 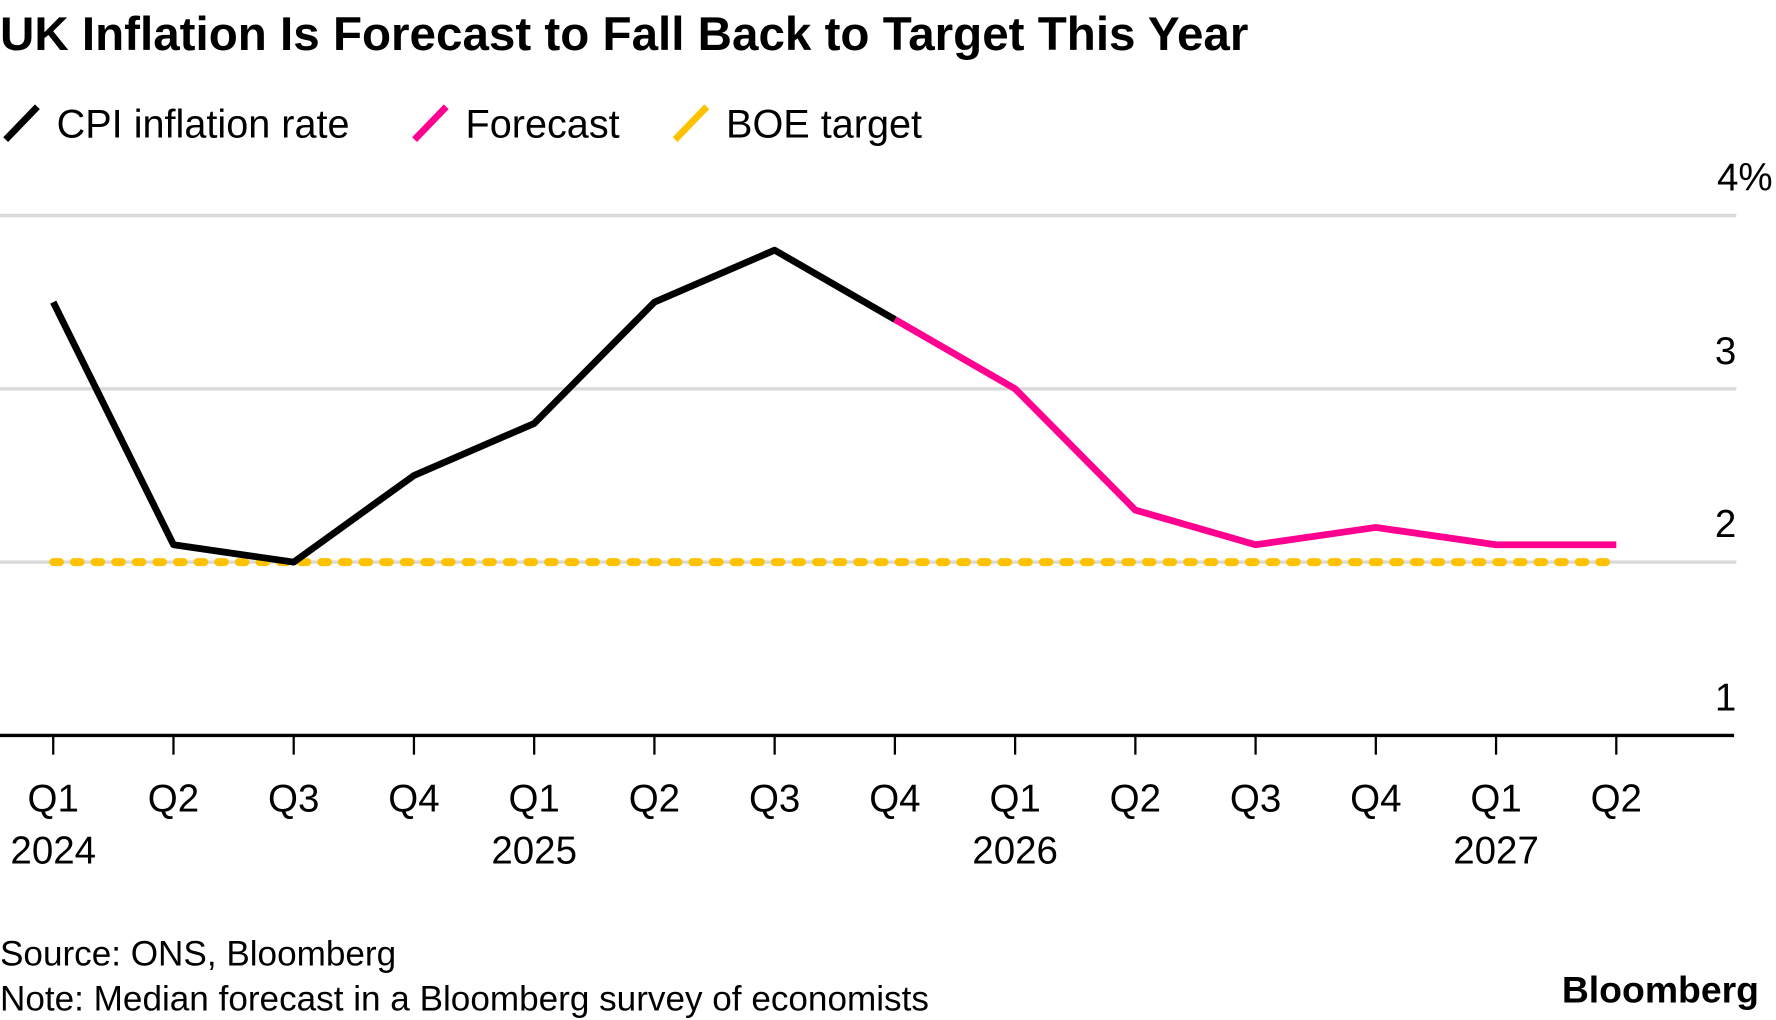 What do you see at coordinates (1255, 432) in the screenshot?
I see `series-forecast` at bounding box center [1255, 432].